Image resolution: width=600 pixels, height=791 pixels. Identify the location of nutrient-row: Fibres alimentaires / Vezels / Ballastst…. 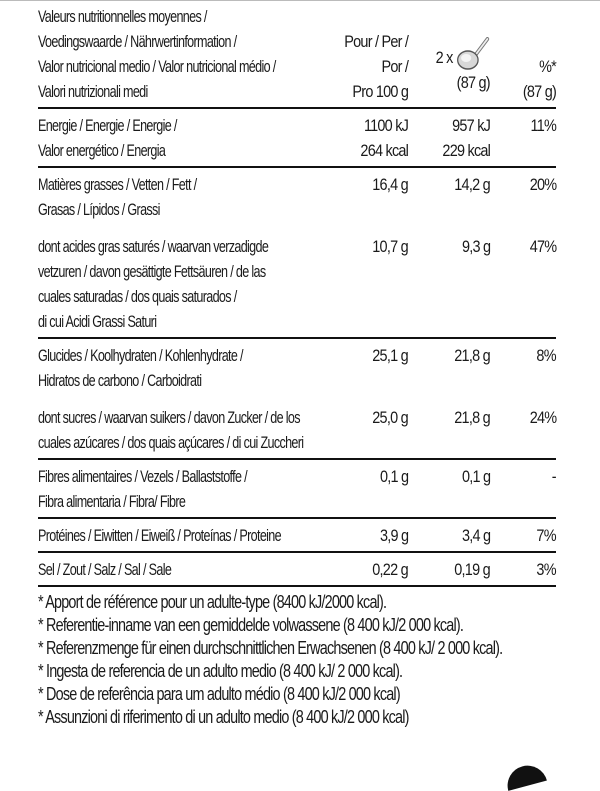
(297, 489).